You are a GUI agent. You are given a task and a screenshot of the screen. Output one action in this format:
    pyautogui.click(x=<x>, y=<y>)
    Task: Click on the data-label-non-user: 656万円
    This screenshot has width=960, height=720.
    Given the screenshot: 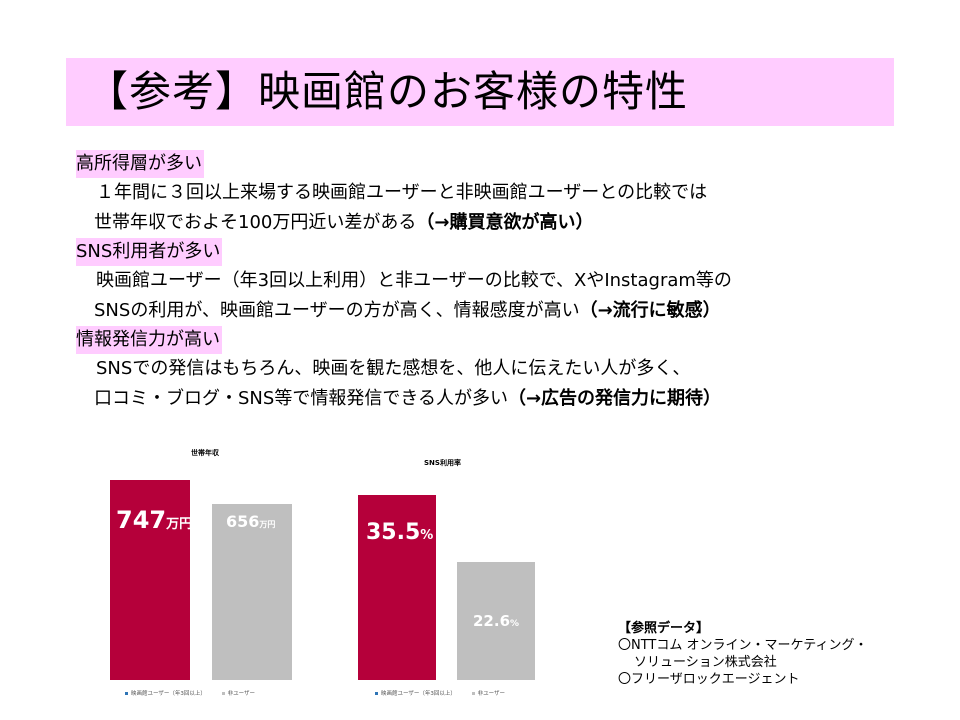 What is the action you would take?
    pyautogui.click(x=251, y=522)
    